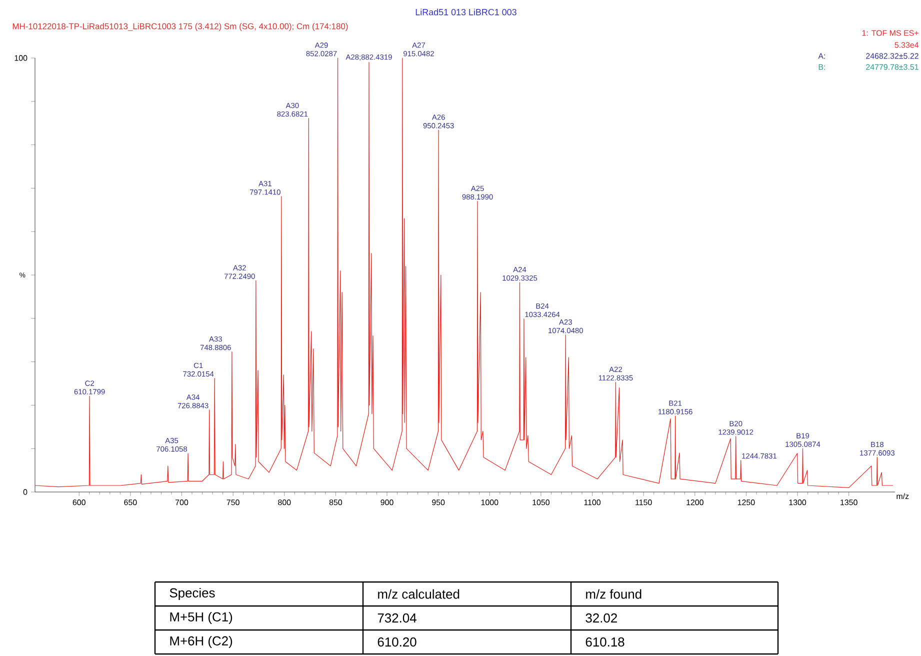 This screenshot has height=656, width=921. What do you see at coordinates (419, 594) in the screenshot?
I see `text: m/z calculated` at bounding box center [419, 594].